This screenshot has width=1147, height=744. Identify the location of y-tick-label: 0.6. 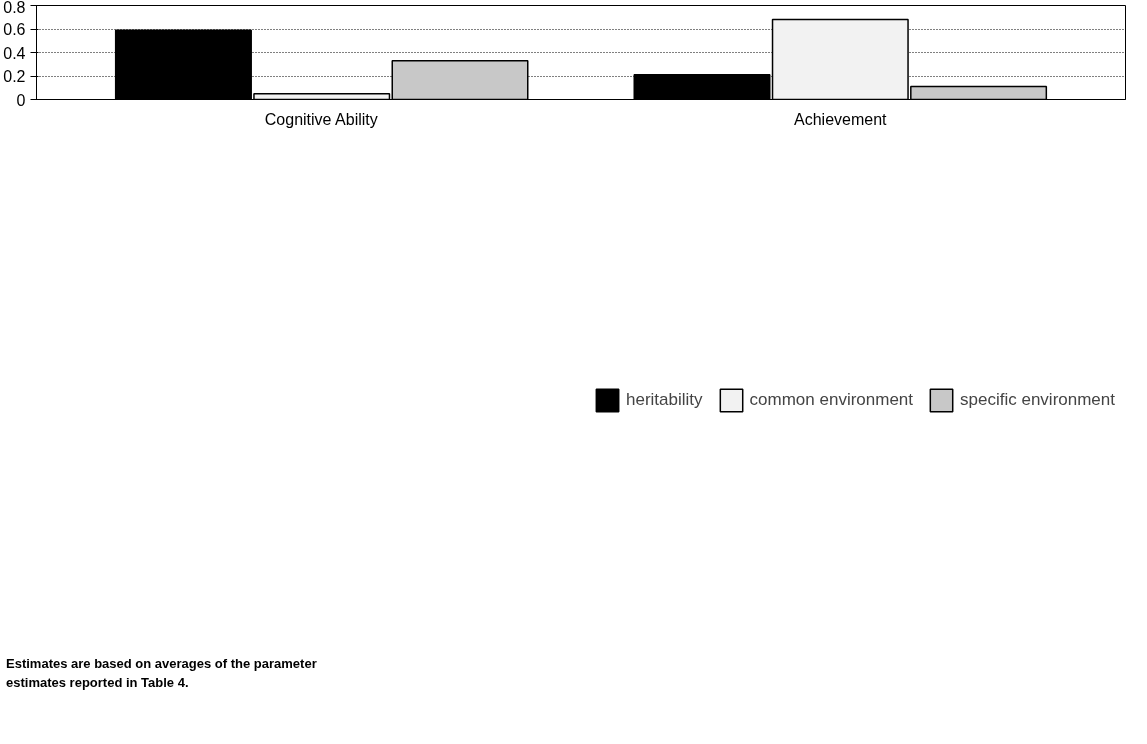
(14, 29).